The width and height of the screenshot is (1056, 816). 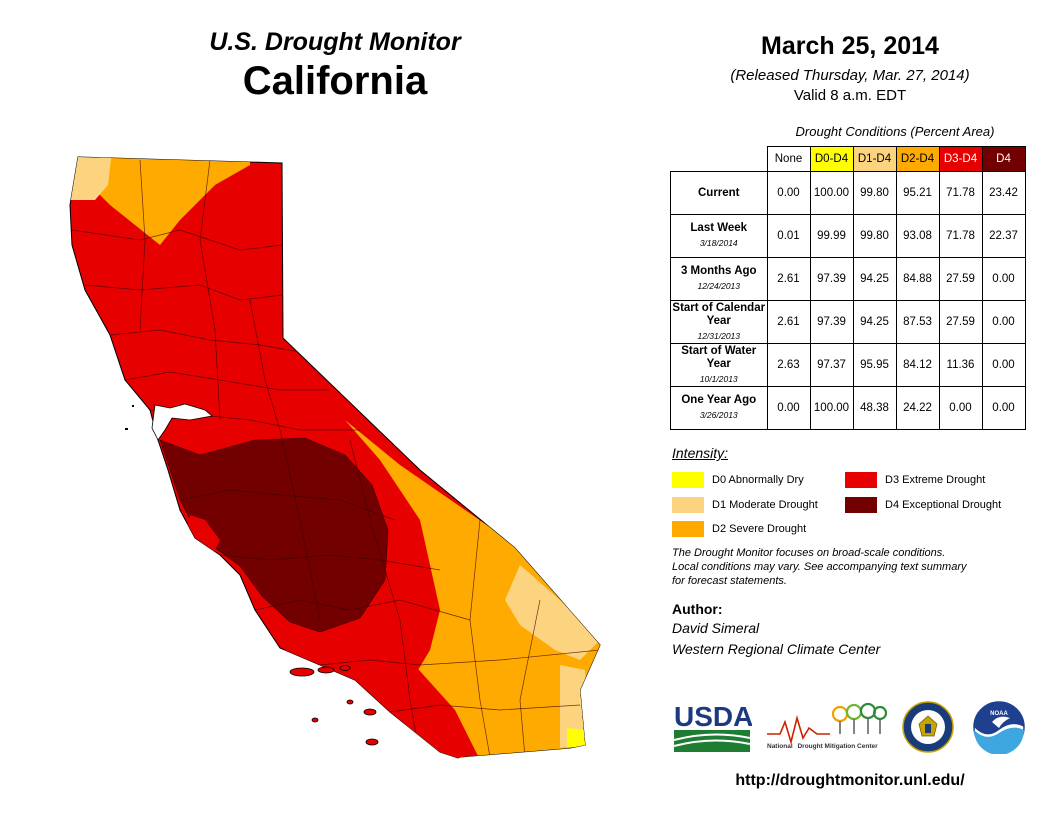 I want to click on table-cell: 84.88, so click(x=917, y=279).